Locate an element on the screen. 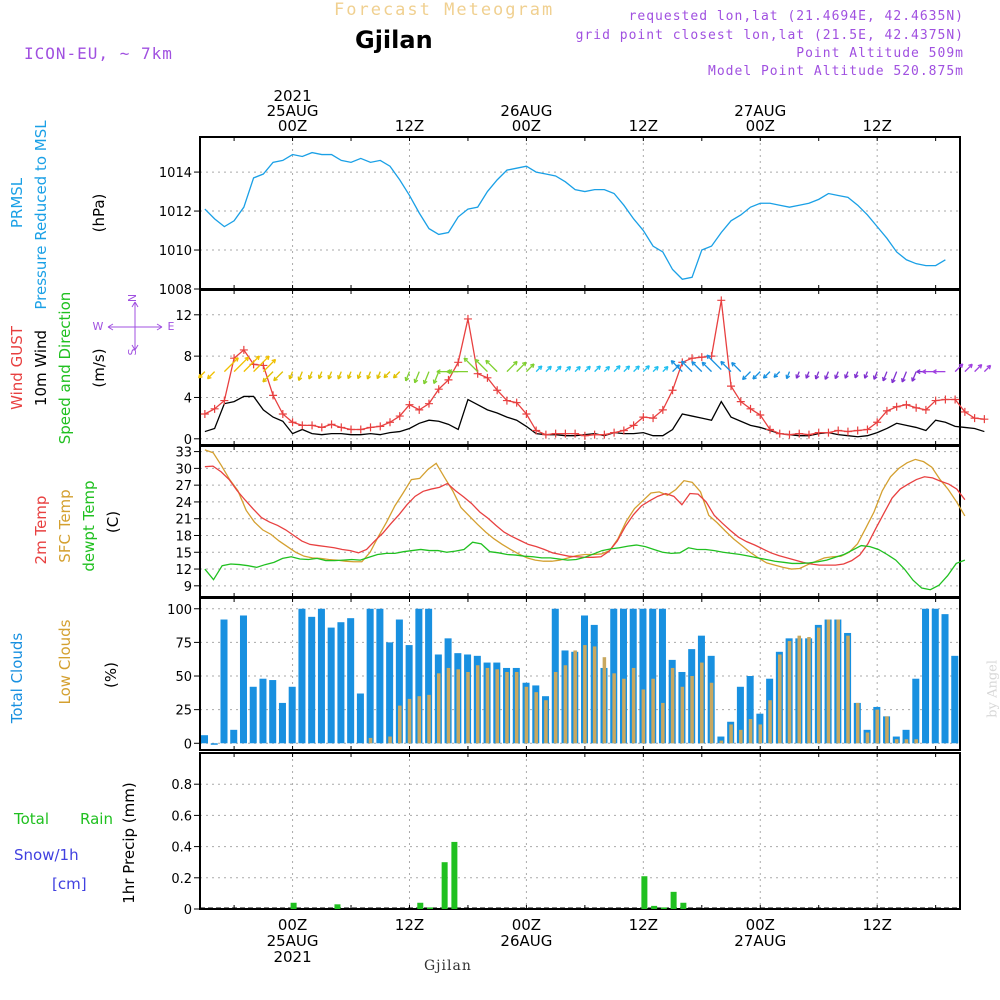  time-label-top: 2021 is located at coordinates (292, 96).